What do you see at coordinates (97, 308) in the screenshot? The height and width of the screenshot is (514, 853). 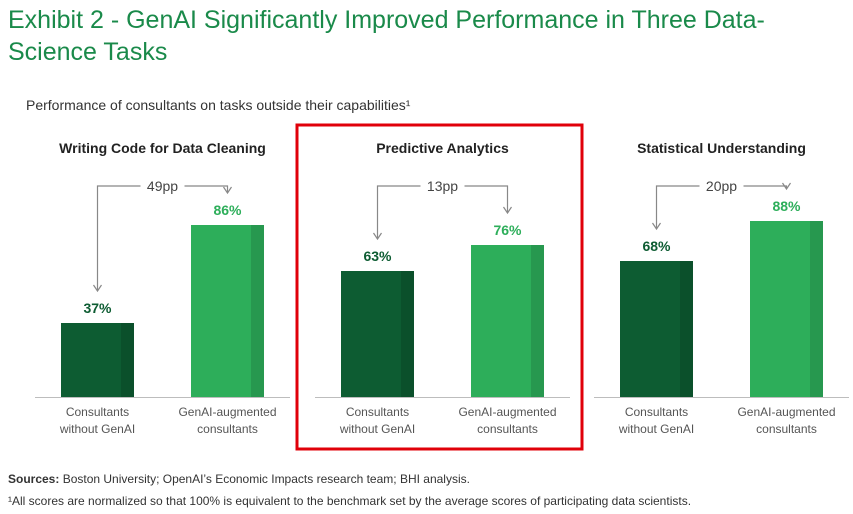 I see `value-label: 37%` at bounding box center [97, 308].